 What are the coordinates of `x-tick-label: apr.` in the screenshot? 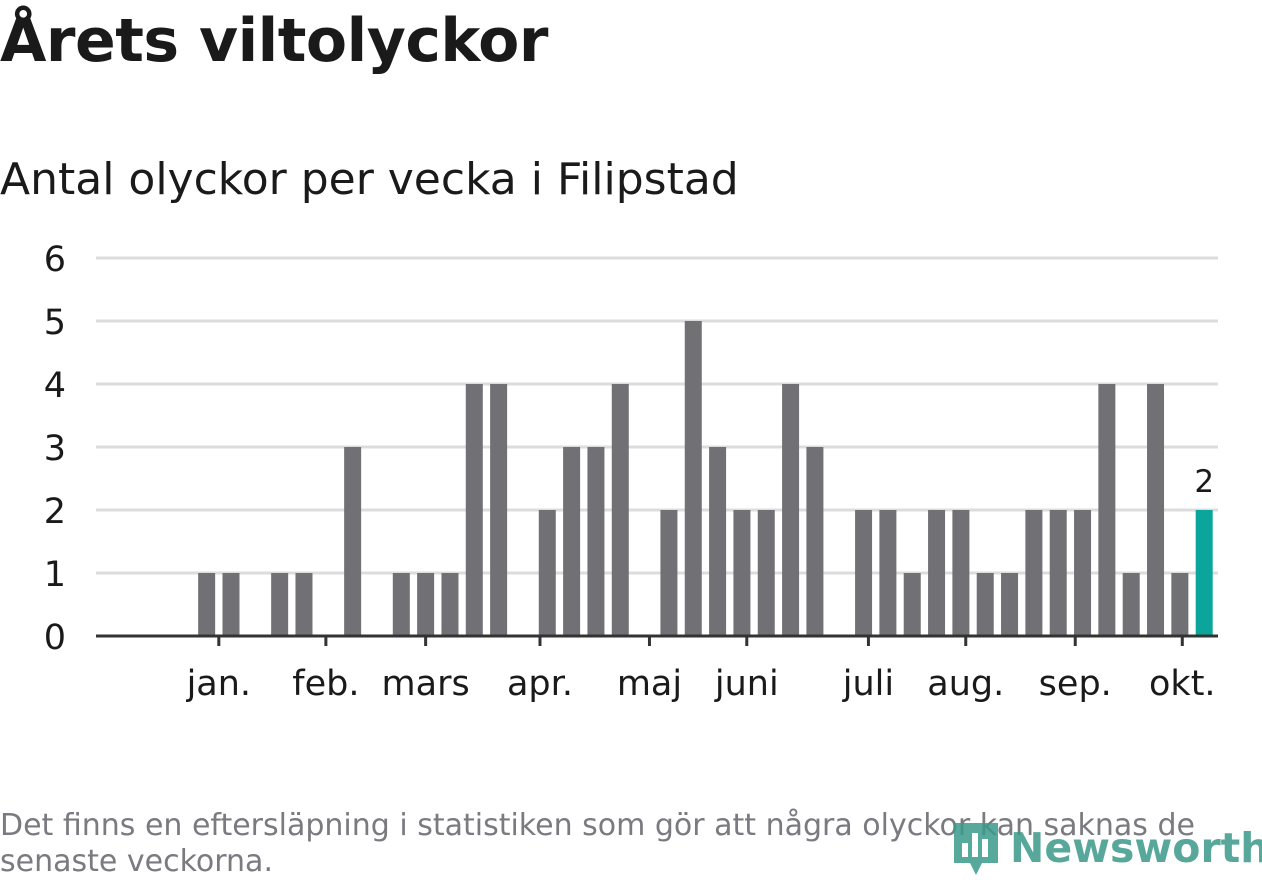 It's located at (540, 684).